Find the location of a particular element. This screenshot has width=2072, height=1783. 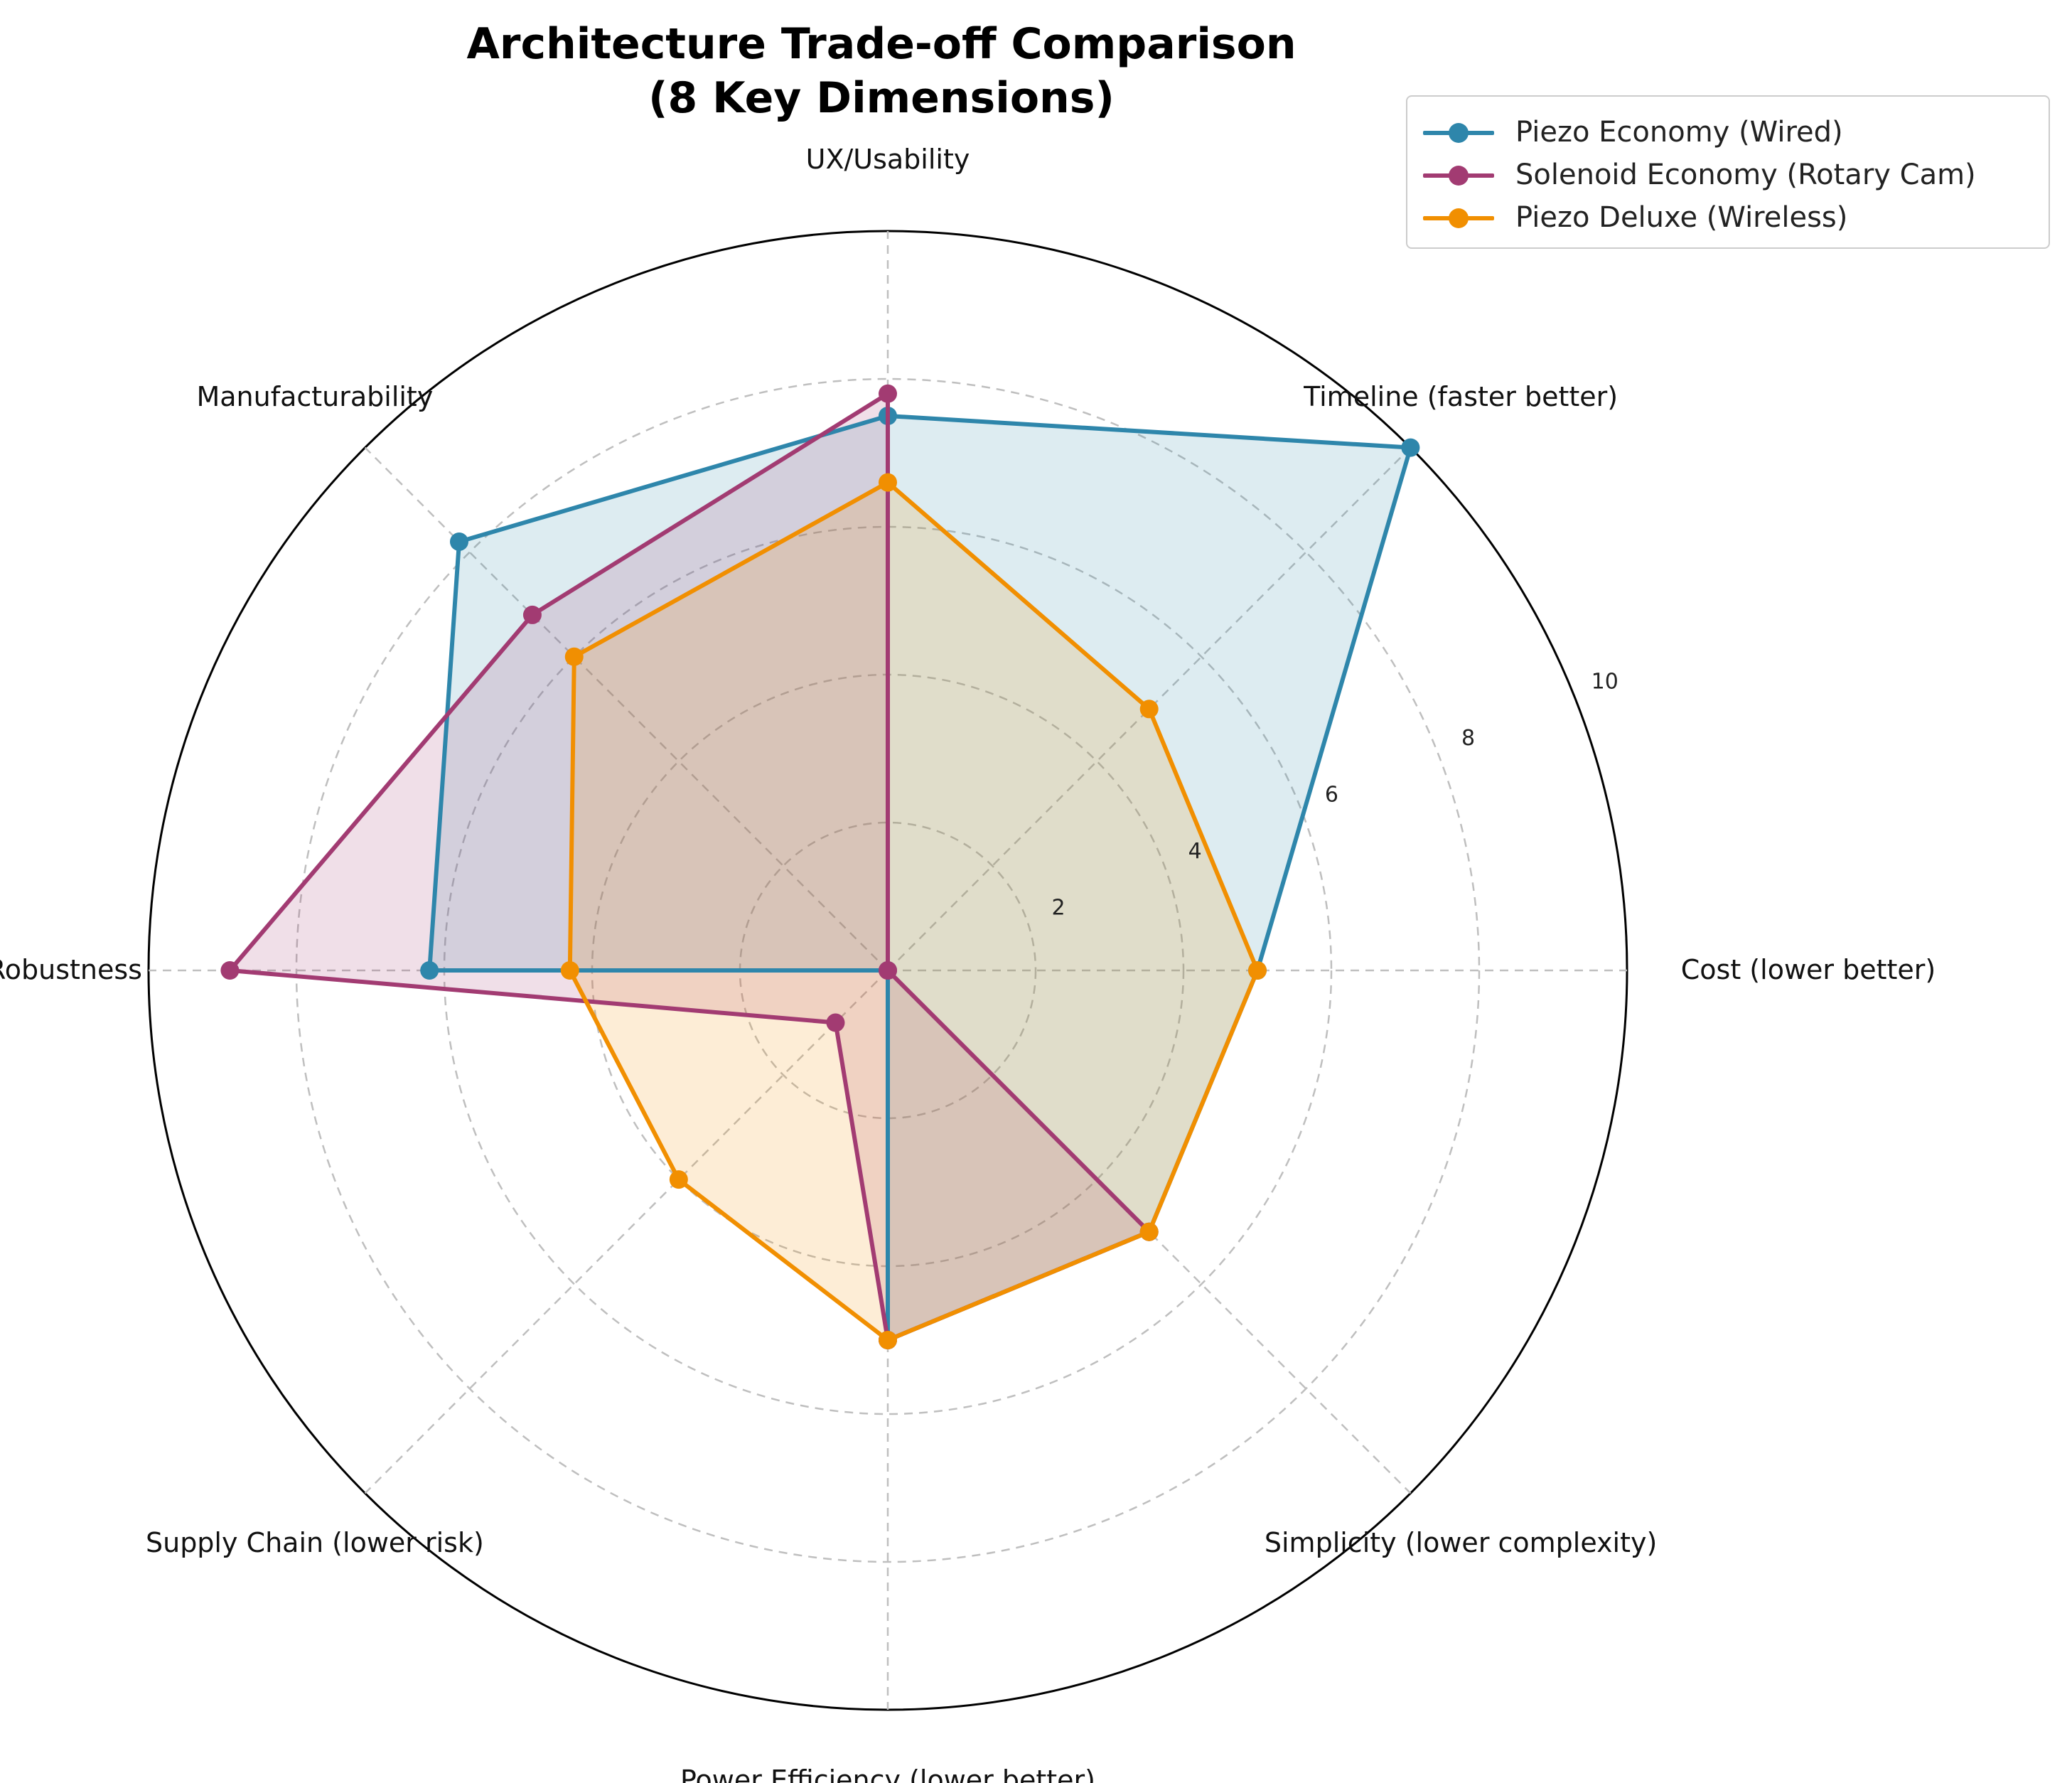

legend-label: Solenoid Economy (Rotary Cam) is located at coordinates (1746, 175).